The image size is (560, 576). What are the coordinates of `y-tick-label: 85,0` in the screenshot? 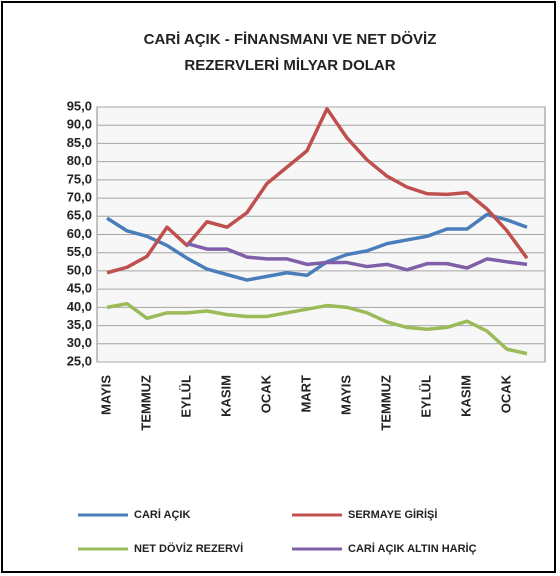 It's located at (79, 142).